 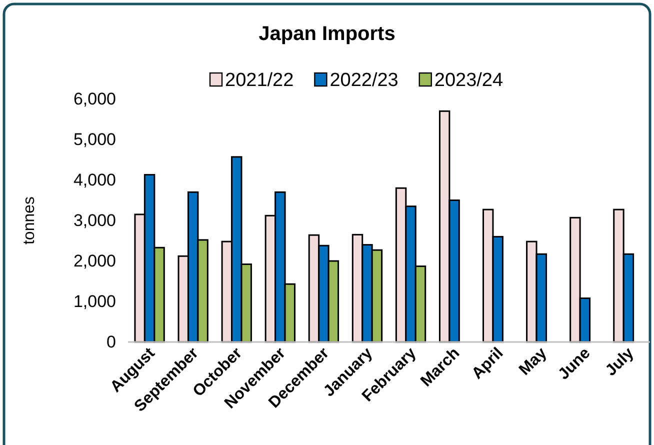 What do you see at coordinates (29, 220) in the screenshot?
I see `y-axis-title: tonnes` at bounding box center [29, 220].